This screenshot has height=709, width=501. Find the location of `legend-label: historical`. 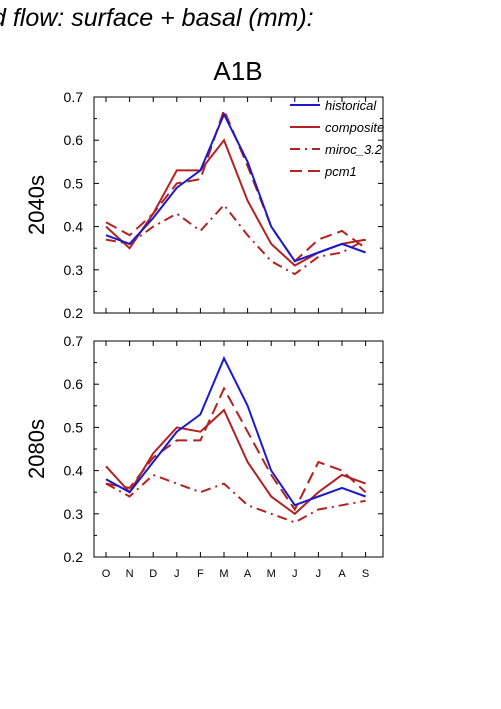

legend-label: historical is located at coordinates (351, 105).